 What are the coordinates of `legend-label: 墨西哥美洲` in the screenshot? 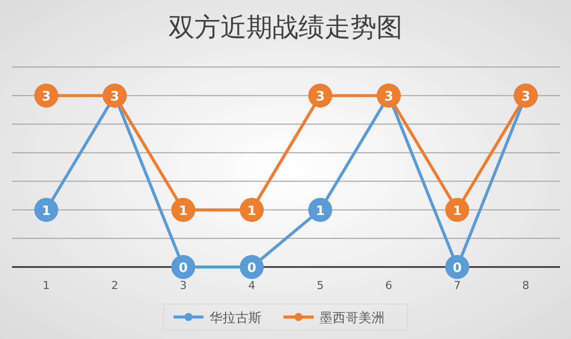 It's located at (352, 318).